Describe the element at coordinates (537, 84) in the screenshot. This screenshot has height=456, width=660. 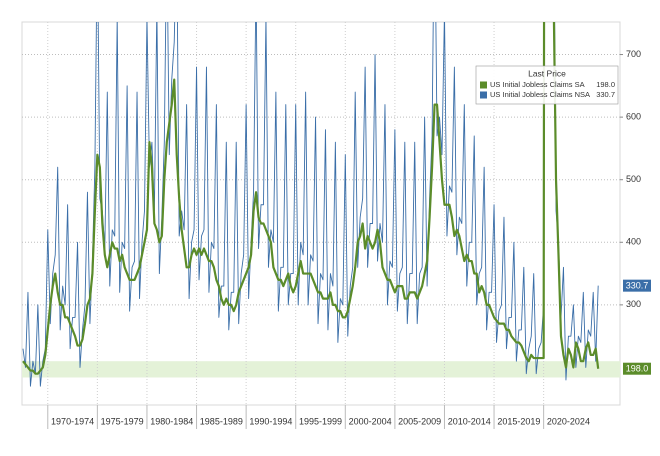
I see `legend-label: US Initial Jobless Claims SA` at that location.